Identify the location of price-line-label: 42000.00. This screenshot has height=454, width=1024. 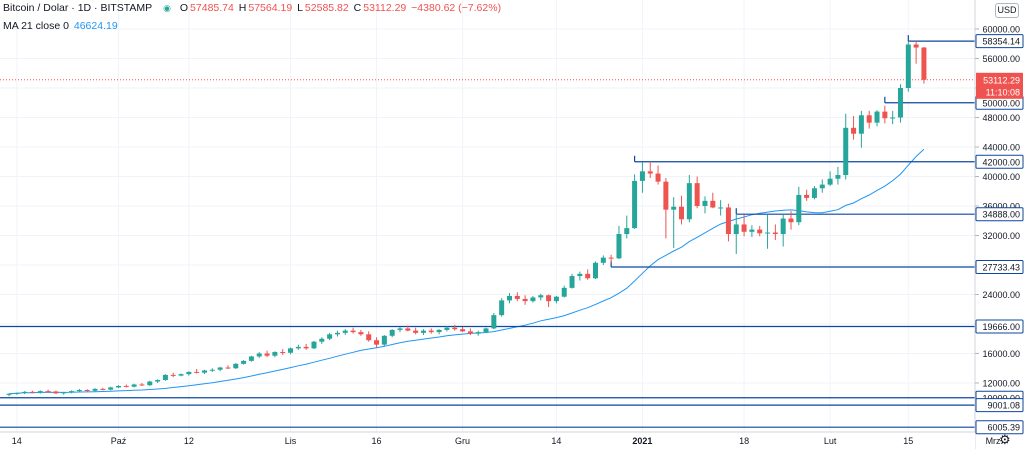
(999, 161).